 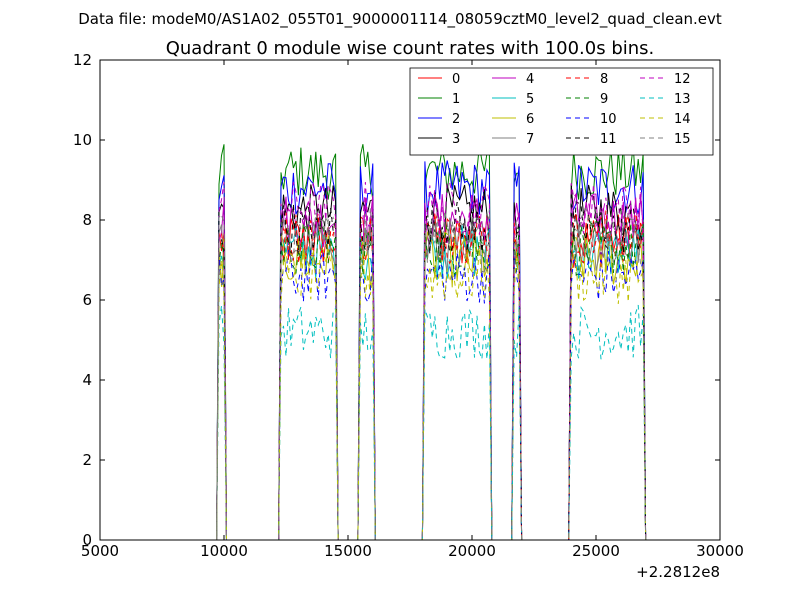 I want to click on y-tick-label: 10, so click(x=82, y=140).